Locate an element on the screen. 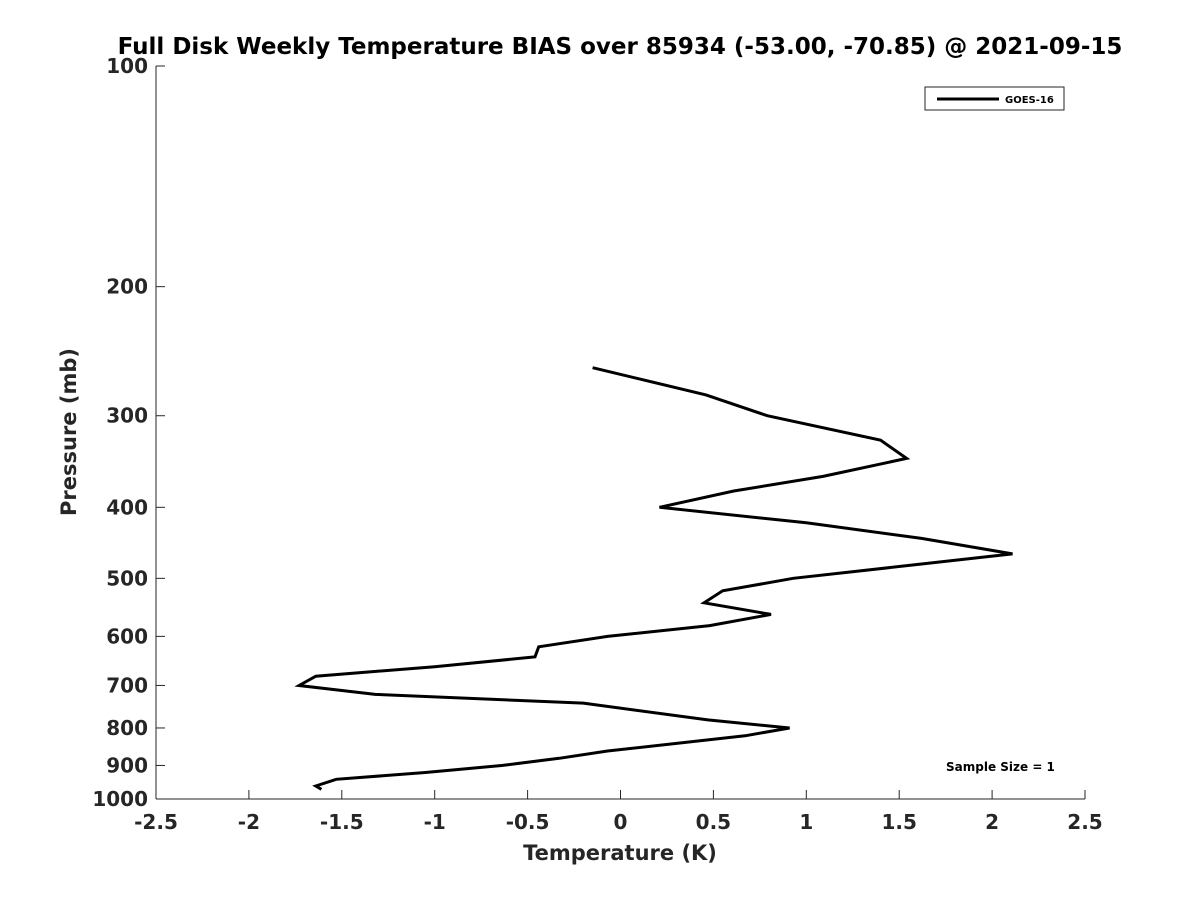 This screenshot has width=1200, height=900. y-ticks: 100 200 300 400 500 600 700 800 900 1000 is located at coordinates (128, 432).